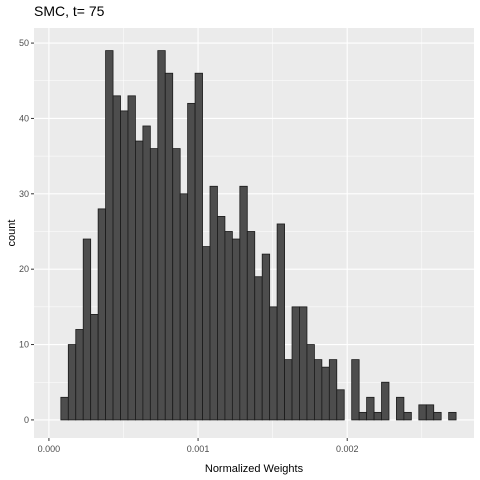 This screenshot has height=480, width=480. I want to click on x-tick-label: 0.002, so click(347, 449).